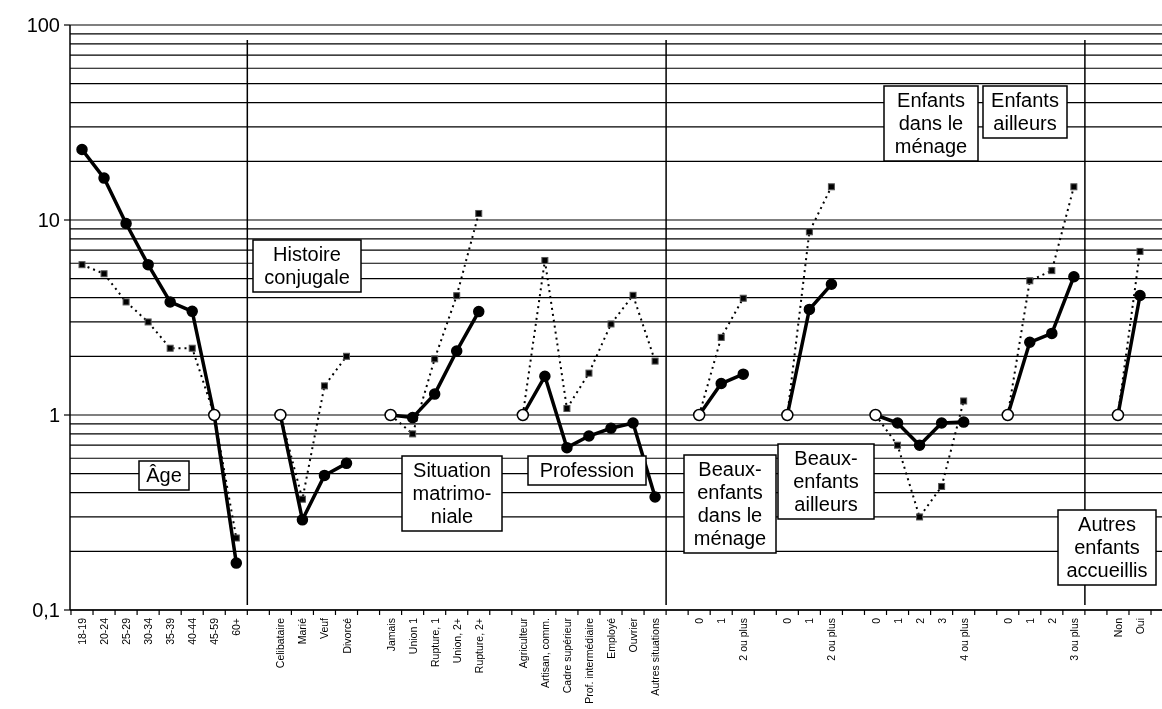 The height and width of the screenshot is (709, 1162). I want to click on x-tick-label: 40-44, so click(192, 631).